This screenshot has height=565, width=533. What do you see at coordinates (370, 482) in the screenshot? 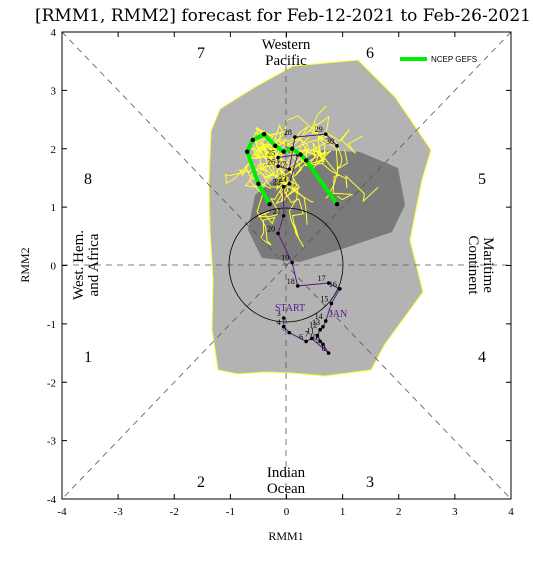
I see `phase-label-3: 3` at bounding box center [370, 482].